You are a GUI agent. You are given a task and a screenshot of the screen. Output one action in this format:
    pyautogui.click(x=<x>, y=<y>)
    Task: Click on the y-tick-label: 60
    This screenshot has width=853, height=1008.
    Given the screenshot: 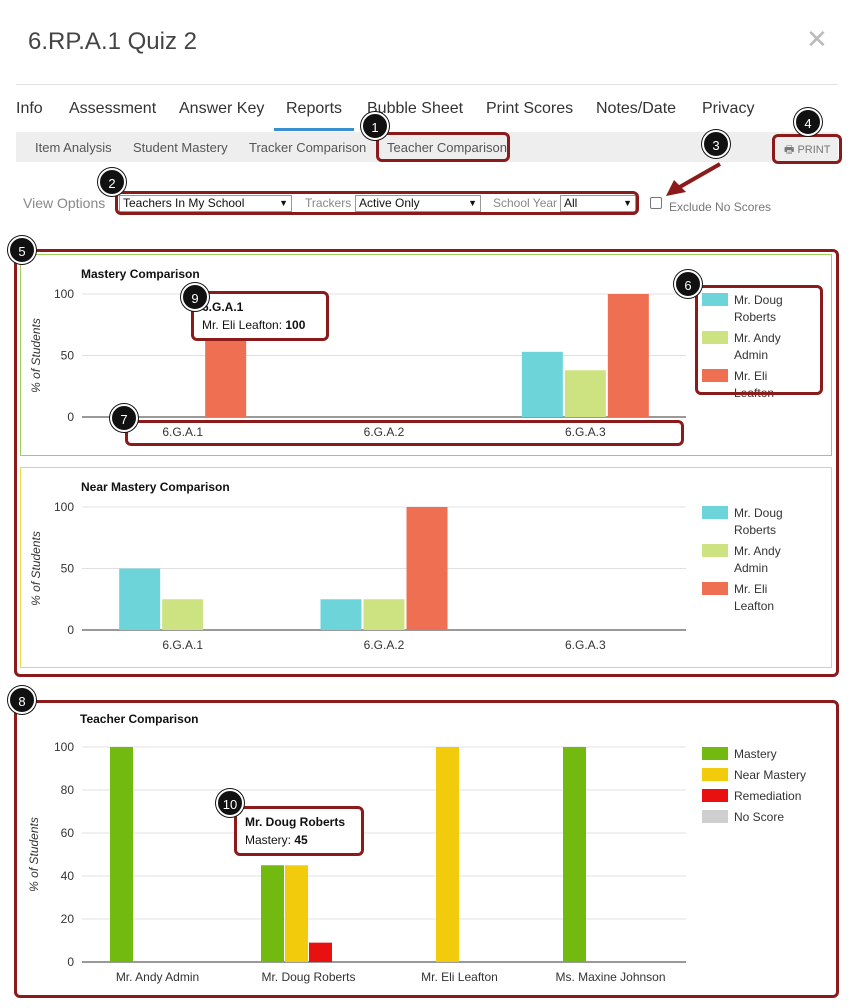 What is the action you would take?
    pyautogui.click(x=68, y=833)
    